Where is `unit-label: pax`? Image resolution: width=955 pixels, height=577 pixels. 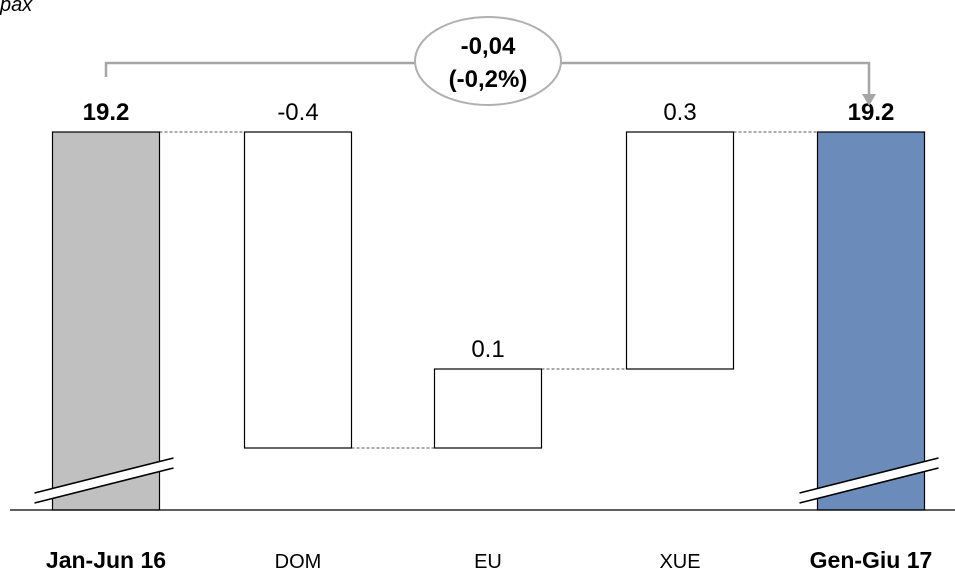
unit-label: pax is located at coordinates (16, 8).